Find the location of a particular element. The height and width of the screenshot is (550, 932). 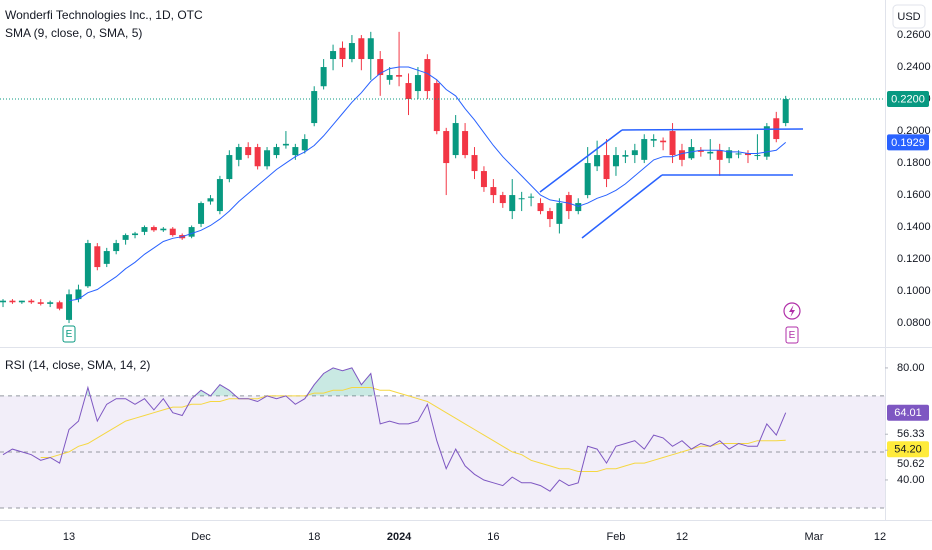

x-tick-label: 13 is located at coordinates (69, 537).